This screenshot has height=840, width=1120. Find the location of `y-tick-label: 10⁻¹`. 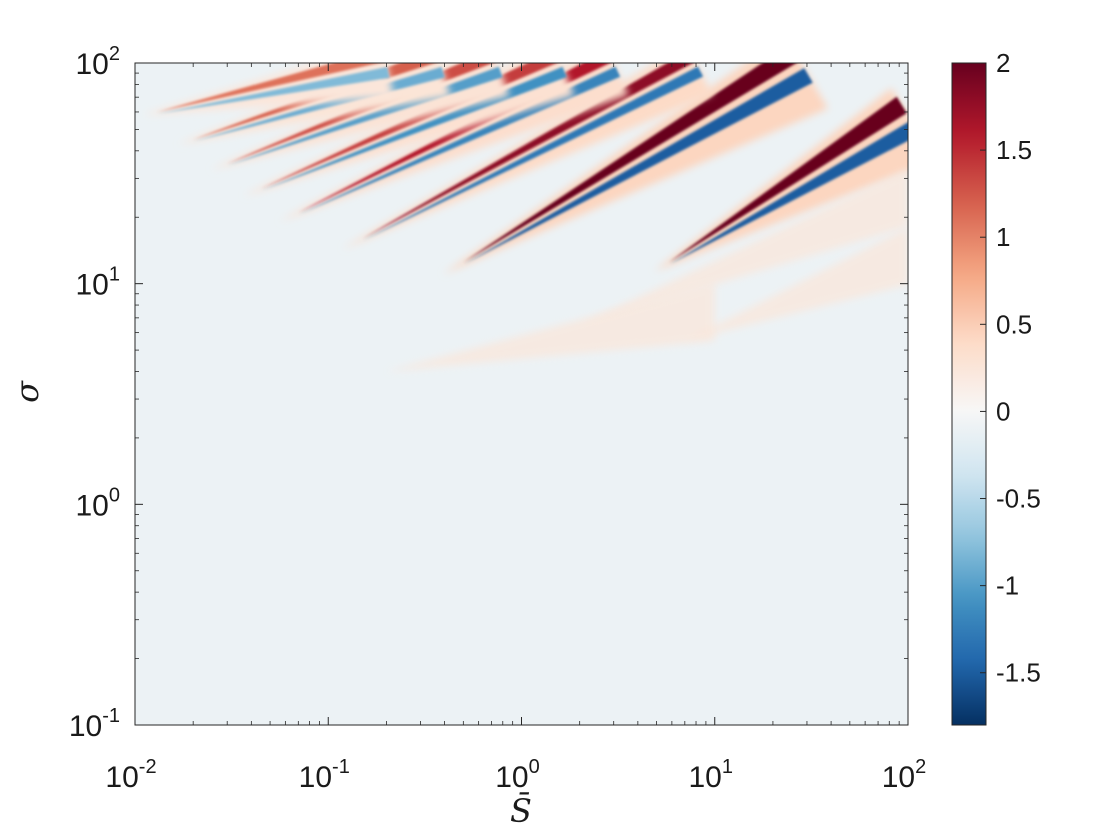

y-tick-label: 10⁻¹ is located at coordinates (94, 724).